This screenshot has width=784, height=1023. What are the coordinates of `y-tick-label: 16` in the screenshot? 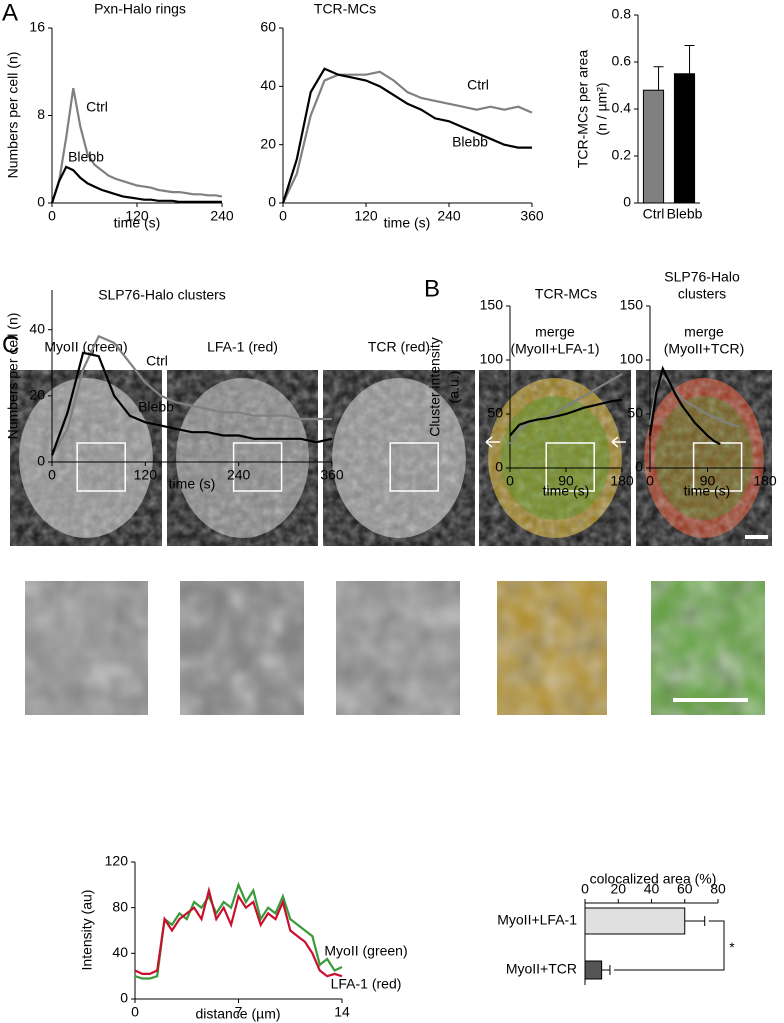 It's located at (37, 27).